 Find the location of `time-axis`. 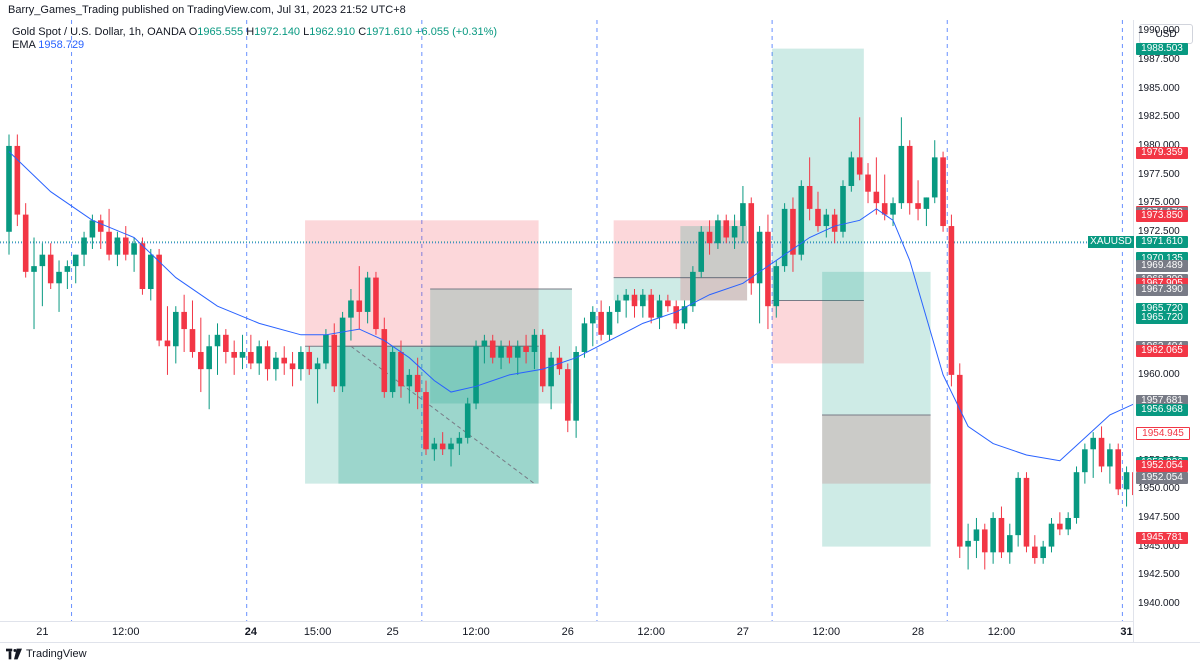

time-axis is located at coordinates (566, 631).